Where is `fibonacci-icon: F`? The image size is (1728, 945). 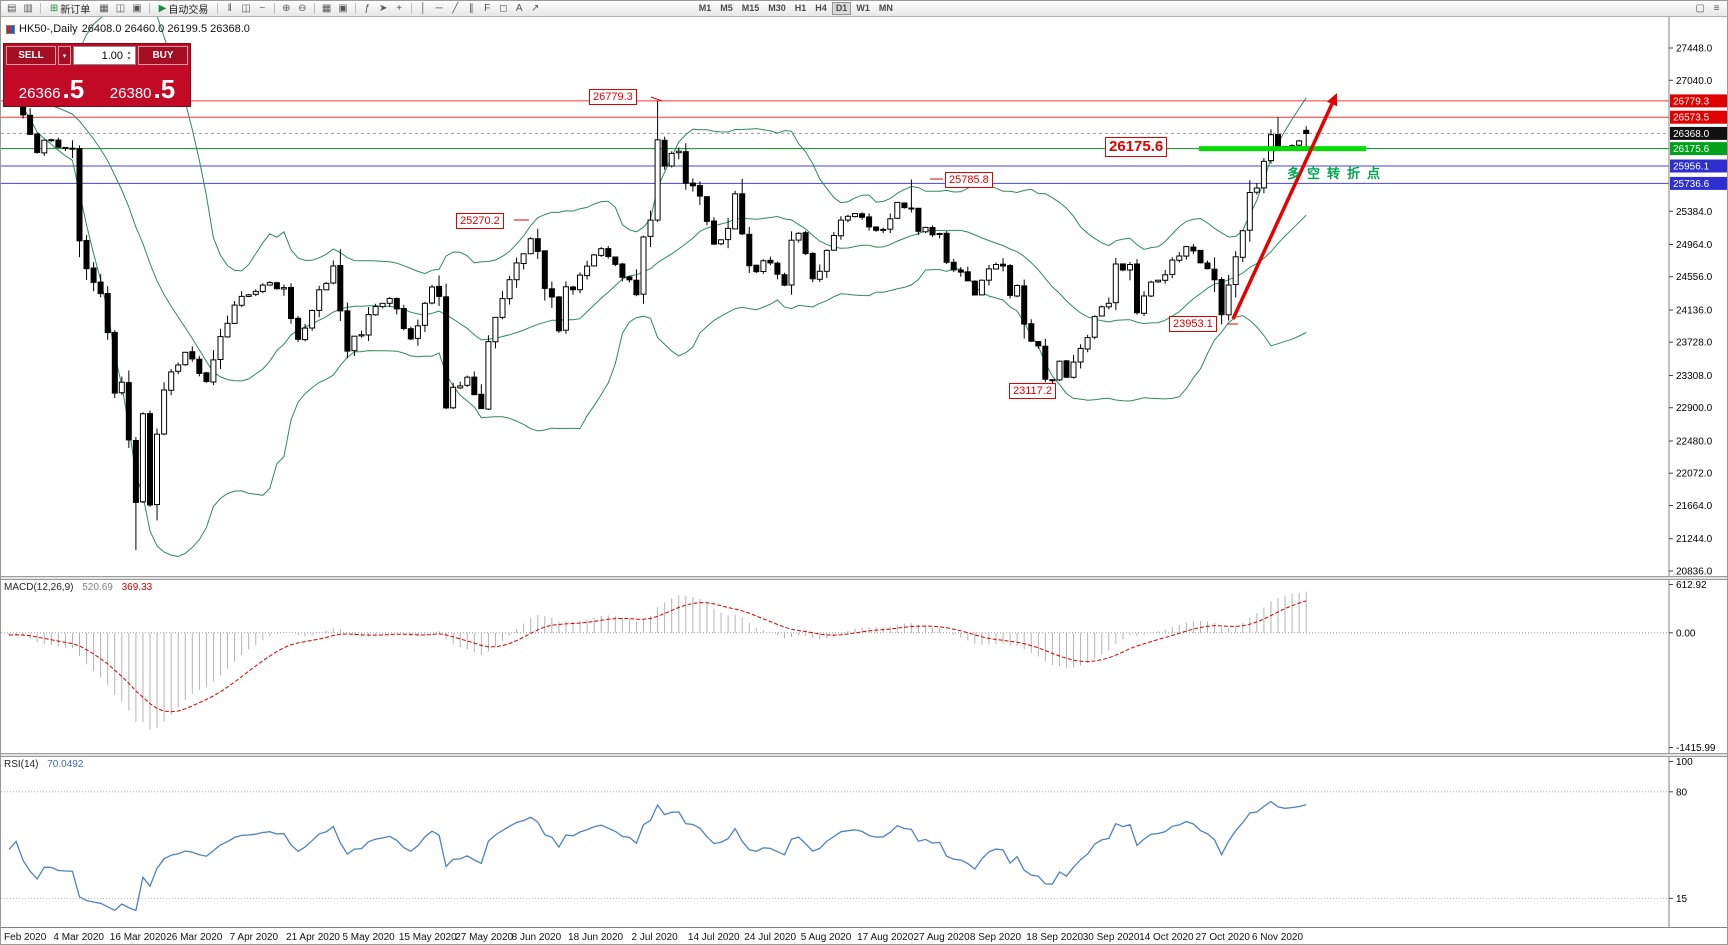 fibonacci-icon: F is located at coordinates (487, 9).